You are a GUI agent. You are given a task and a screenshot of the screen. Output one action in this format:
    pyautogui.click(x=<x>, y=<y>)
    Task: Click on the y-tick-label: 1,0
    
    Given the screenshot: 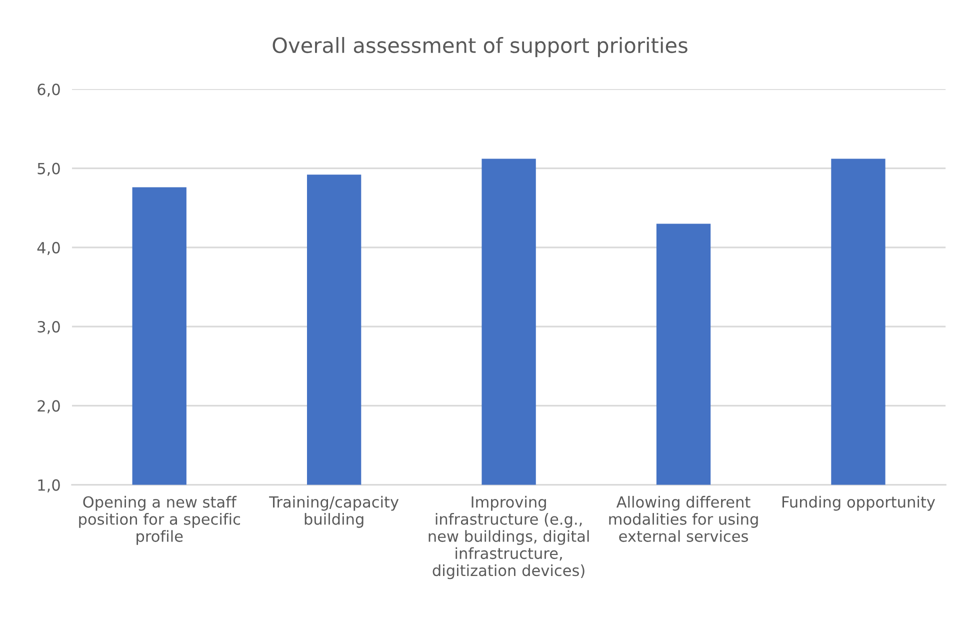 What is the action you would take?
    pyautogui.click(x=49, y=485)
    